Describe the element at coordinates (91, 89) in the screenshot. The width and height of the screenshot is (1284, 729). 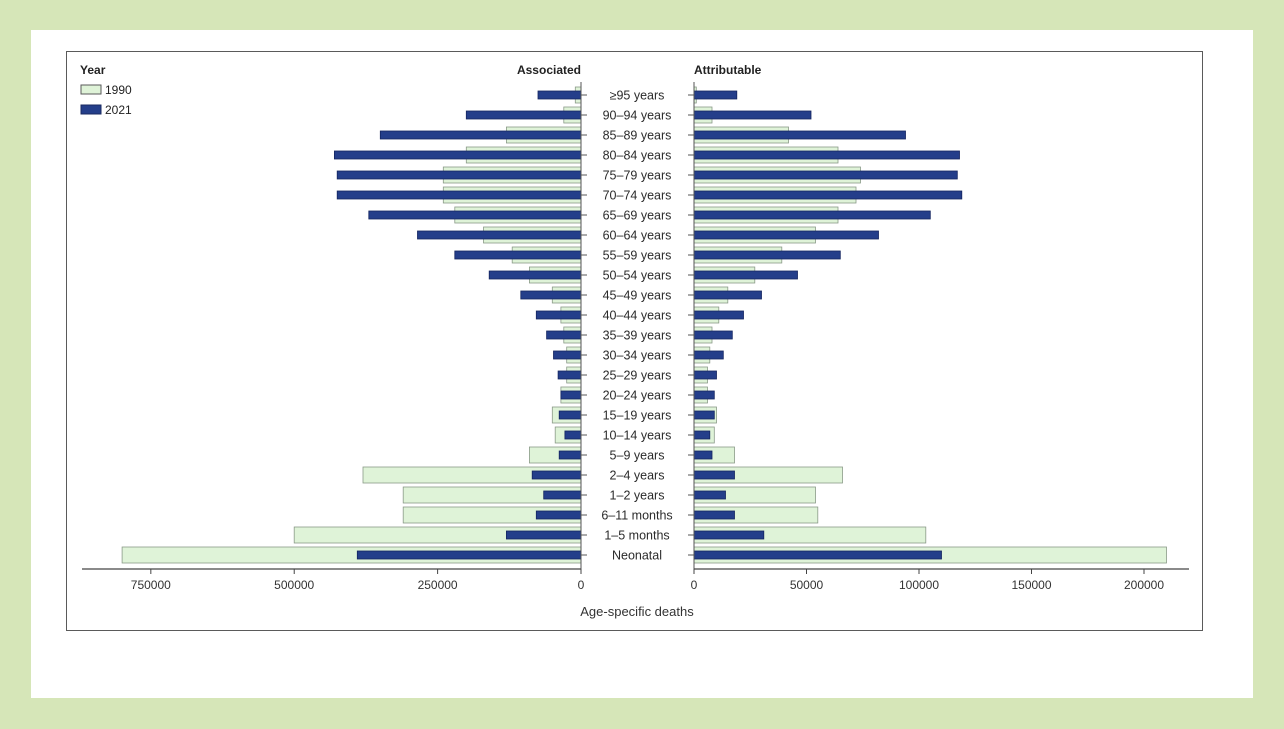
I see `legend-swatch-1990` at that location.